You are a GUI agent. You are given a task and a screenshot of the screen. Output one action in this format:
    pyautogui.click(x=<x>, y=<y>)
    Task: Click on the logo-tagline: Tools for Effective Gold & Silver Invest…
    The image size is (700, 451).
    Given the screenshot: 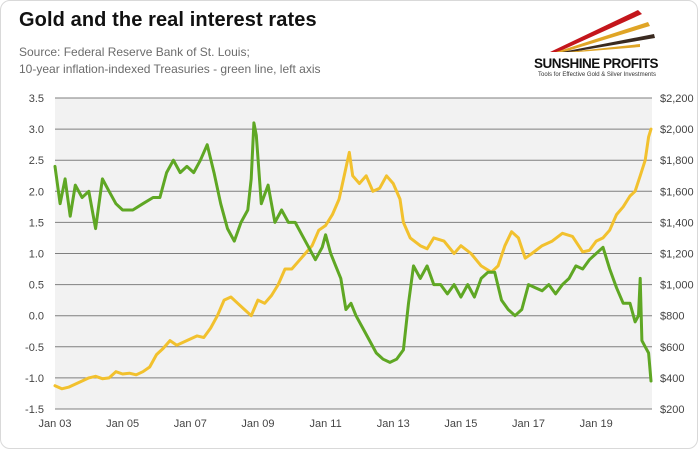 What is the action you would take?
    pyautogui.click(x=597, y=75)
    